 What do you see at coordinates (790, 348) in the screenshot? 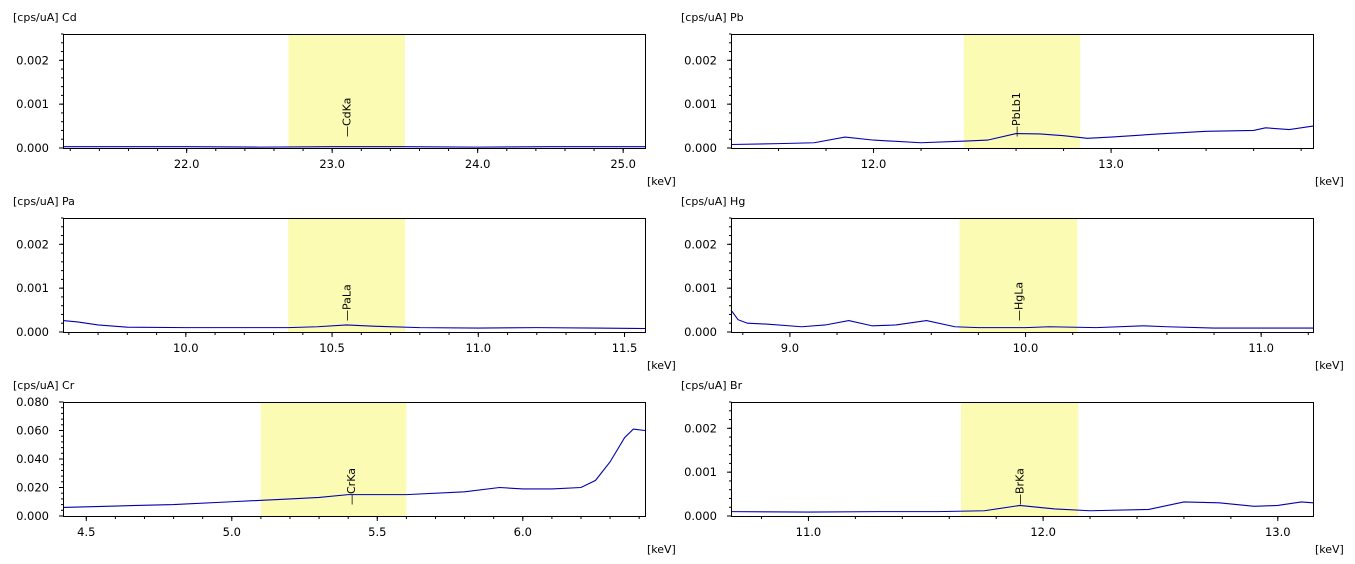
I see `x-tick-label: 9.0` at bounding box center [790, 348].